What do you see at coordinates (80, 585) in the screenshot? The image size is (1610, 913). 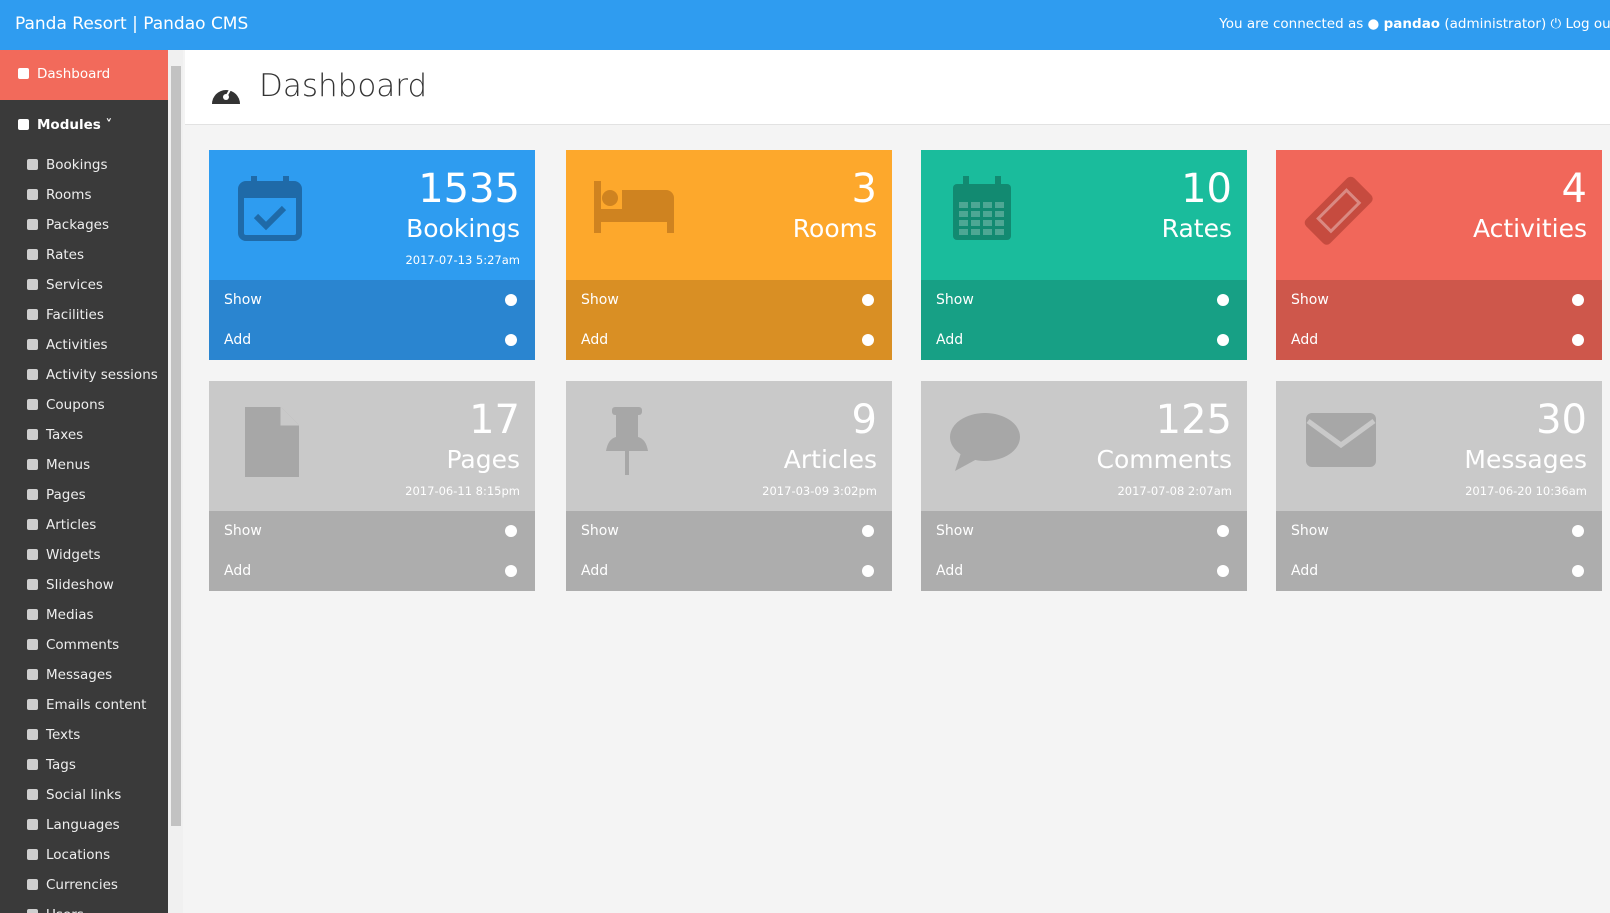 I see `sidebar-label: Slideshow` at bounding box center [80, 585].